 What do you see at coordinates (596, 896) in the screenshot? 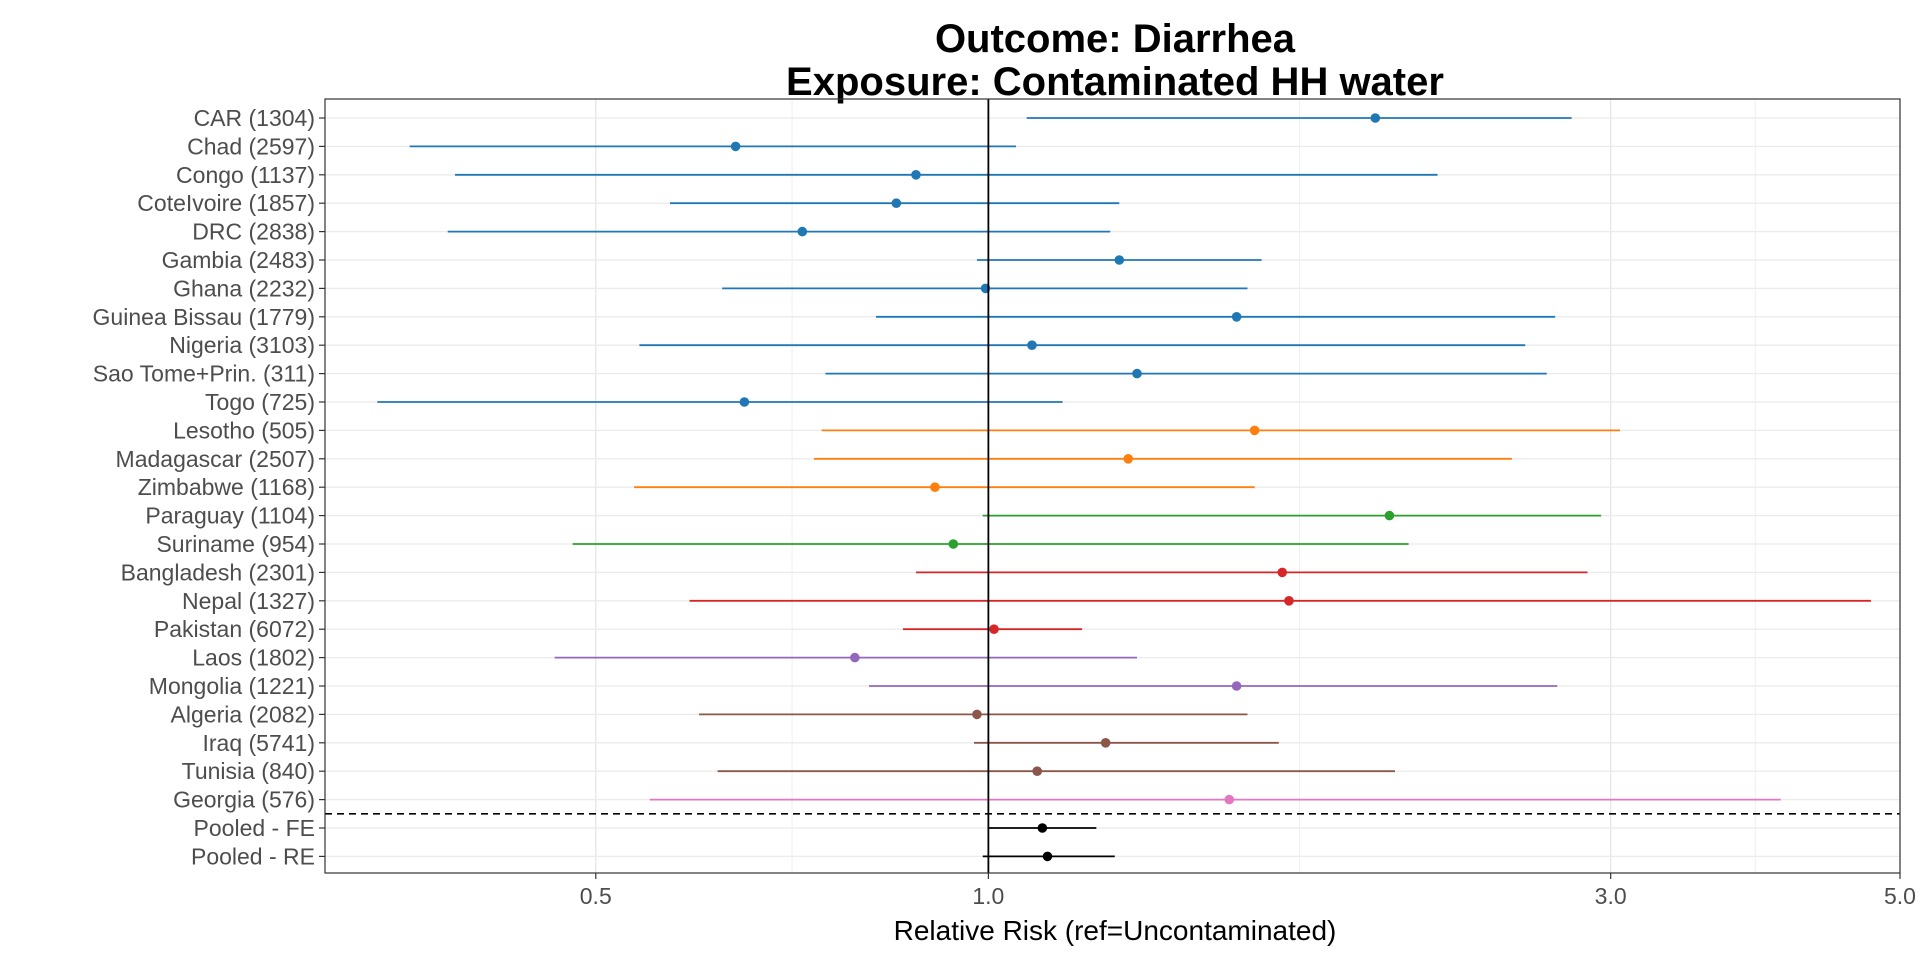
I see `x-tick-label: 0.5` at bounding box center [596, 896].